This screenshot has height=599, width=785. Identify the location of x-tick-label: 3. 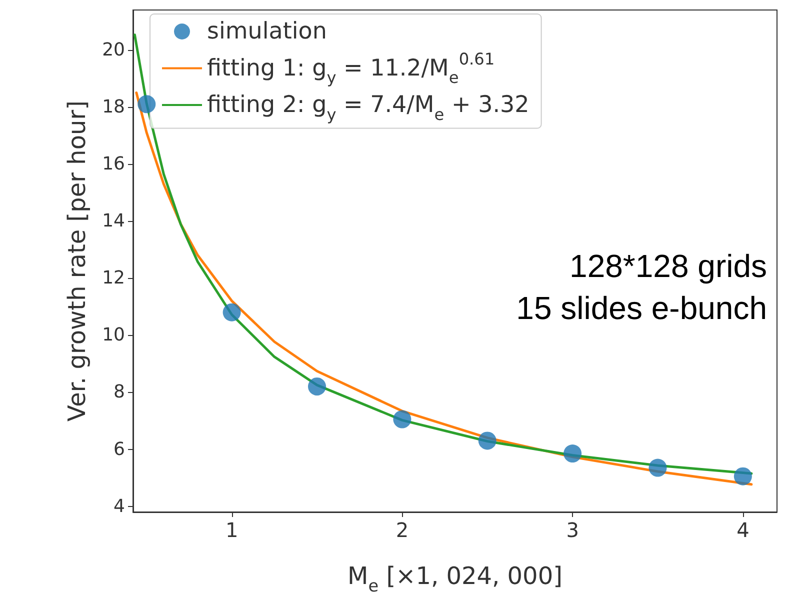
(572, 530).